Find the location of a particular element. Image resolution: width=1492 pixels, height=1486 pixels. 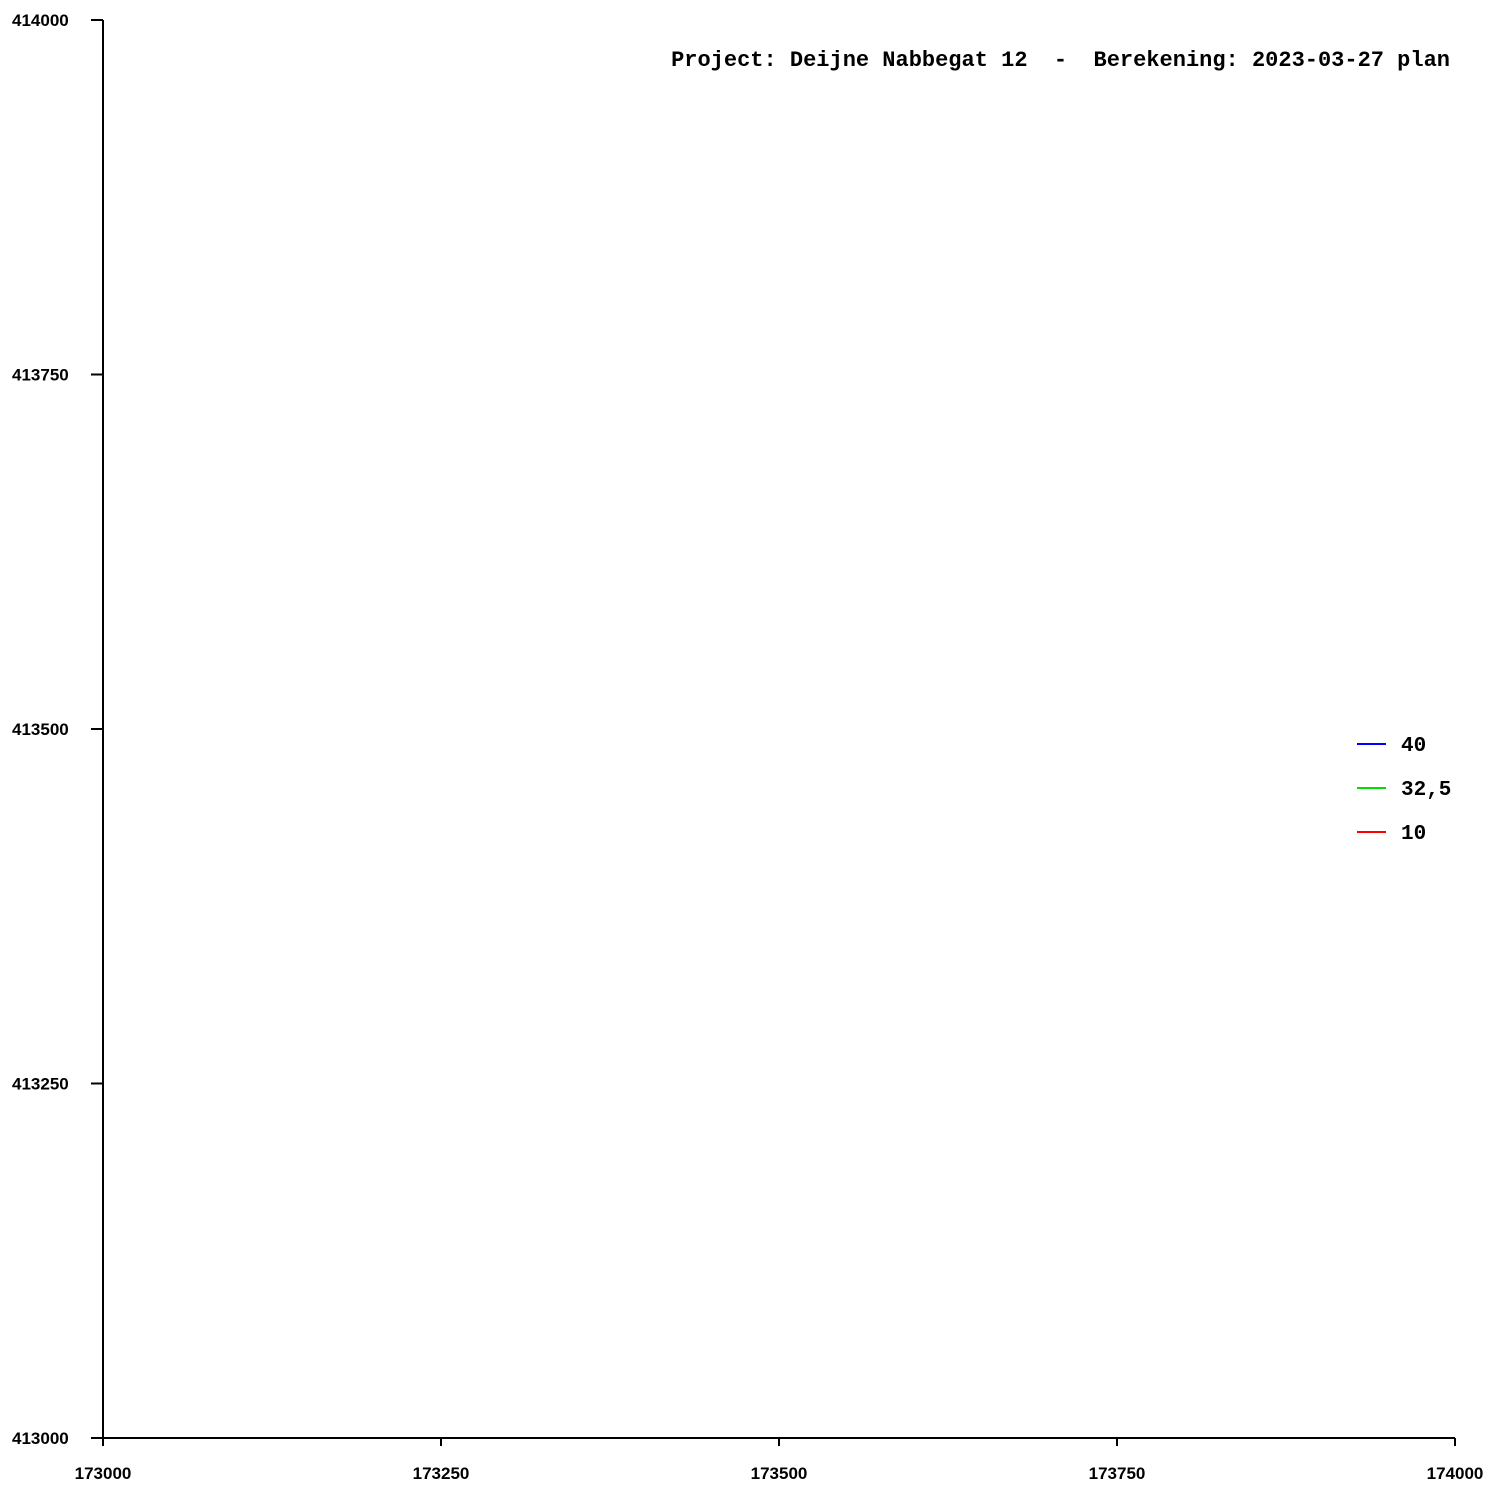

y-tick-label: 413500 is located at coordinates (40, 729).